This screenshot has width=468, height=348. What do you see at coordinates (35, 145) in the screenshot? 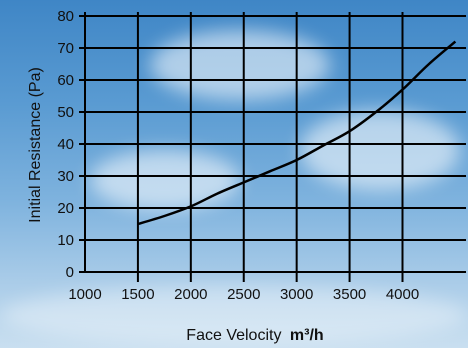
I see `y-axis-title: Initial Resistance (Pa)` at bounding box center [35, 145].